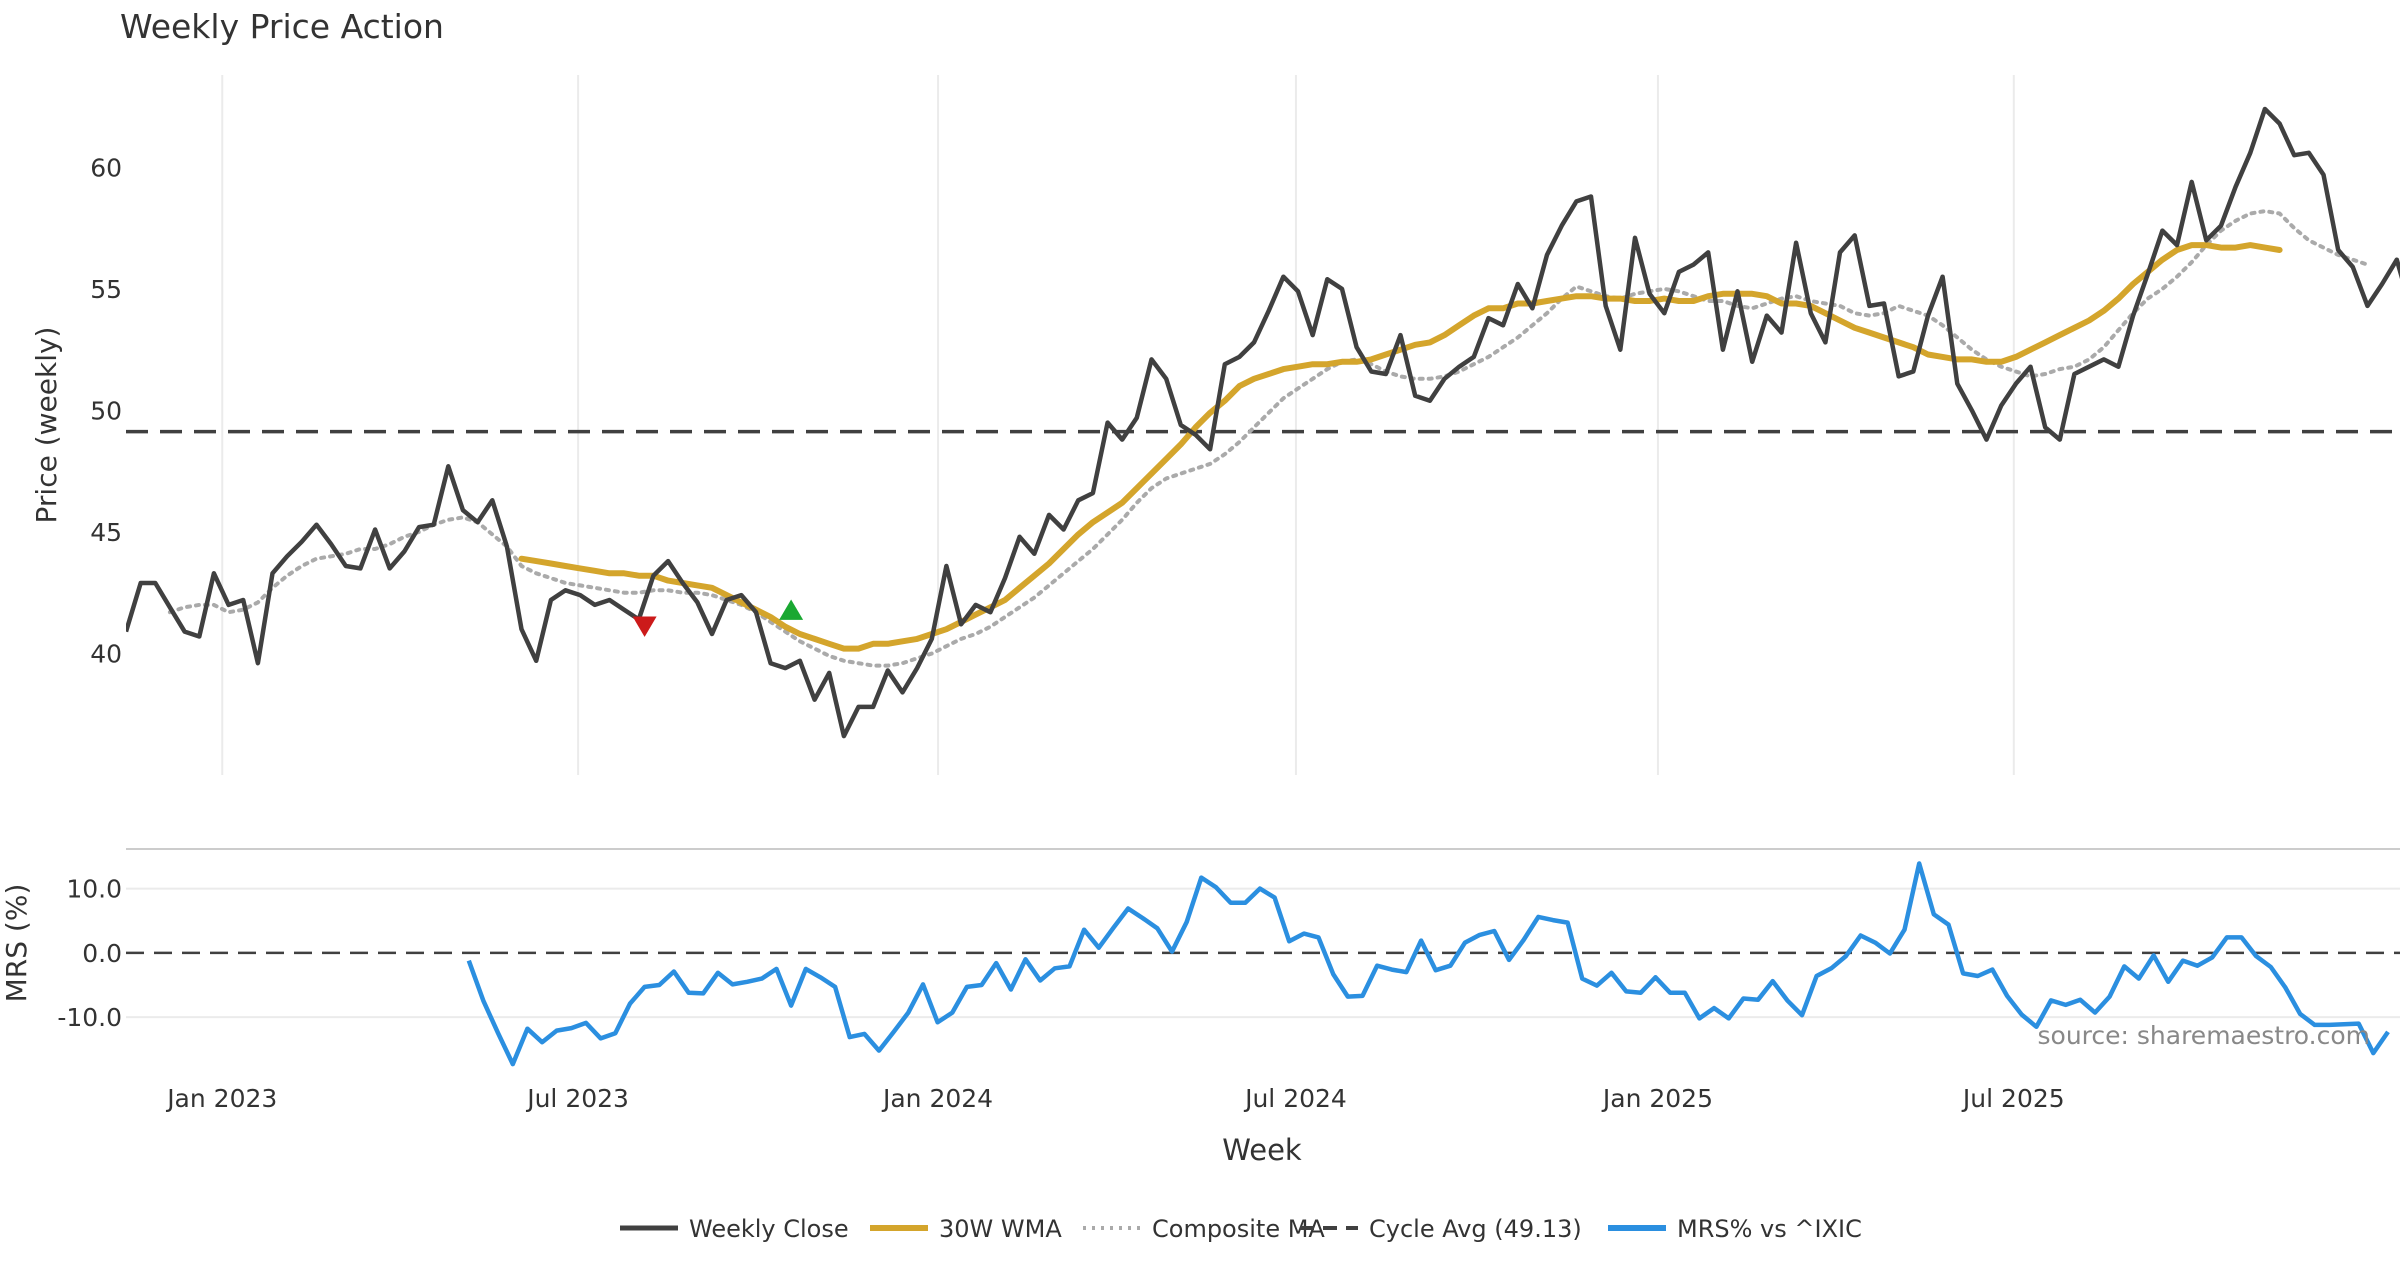 Image resolution: width=2400 pixels, height=1264 pixels. I want to click on mrs-y-axis-label: MRS (%), so click(16, 943).